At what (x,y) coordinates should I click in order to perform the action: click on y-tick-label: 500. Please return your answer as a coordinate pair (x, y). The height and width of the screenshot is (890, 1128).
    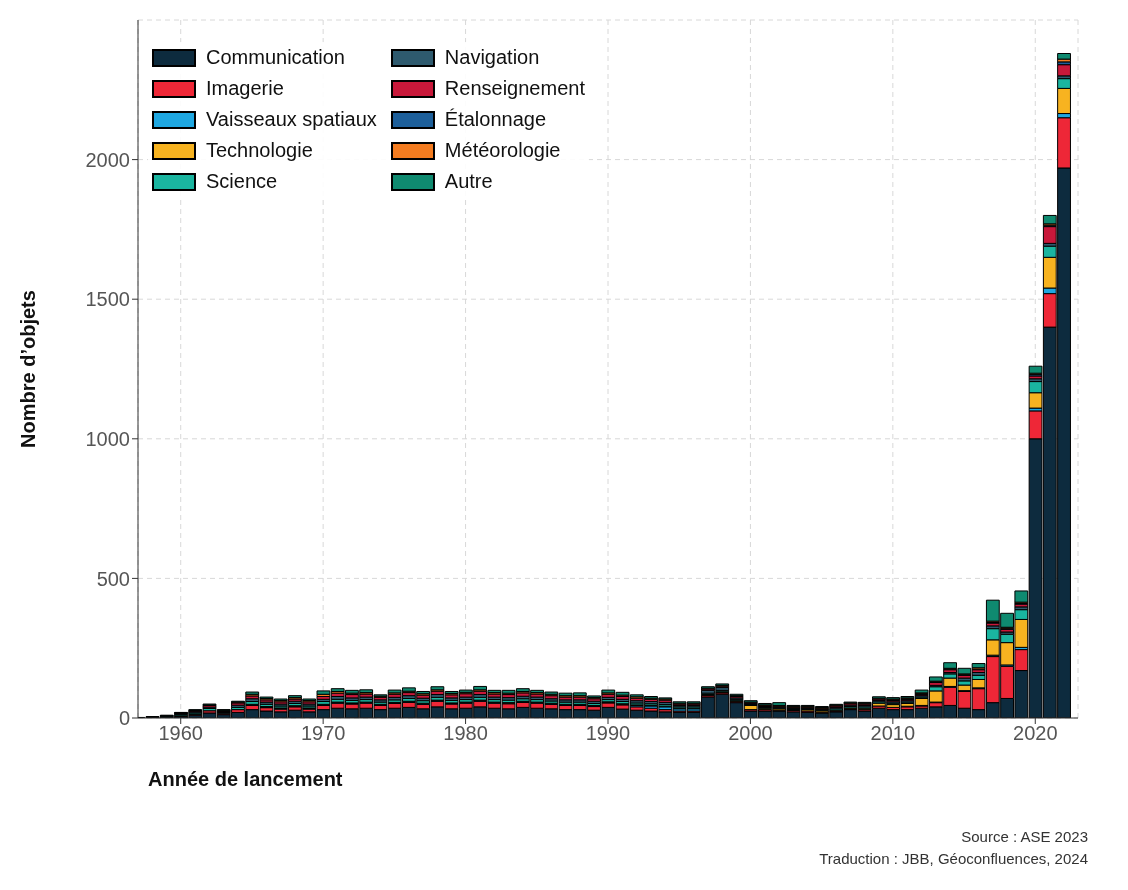
    Looking at the image, I should click on (113, 578).